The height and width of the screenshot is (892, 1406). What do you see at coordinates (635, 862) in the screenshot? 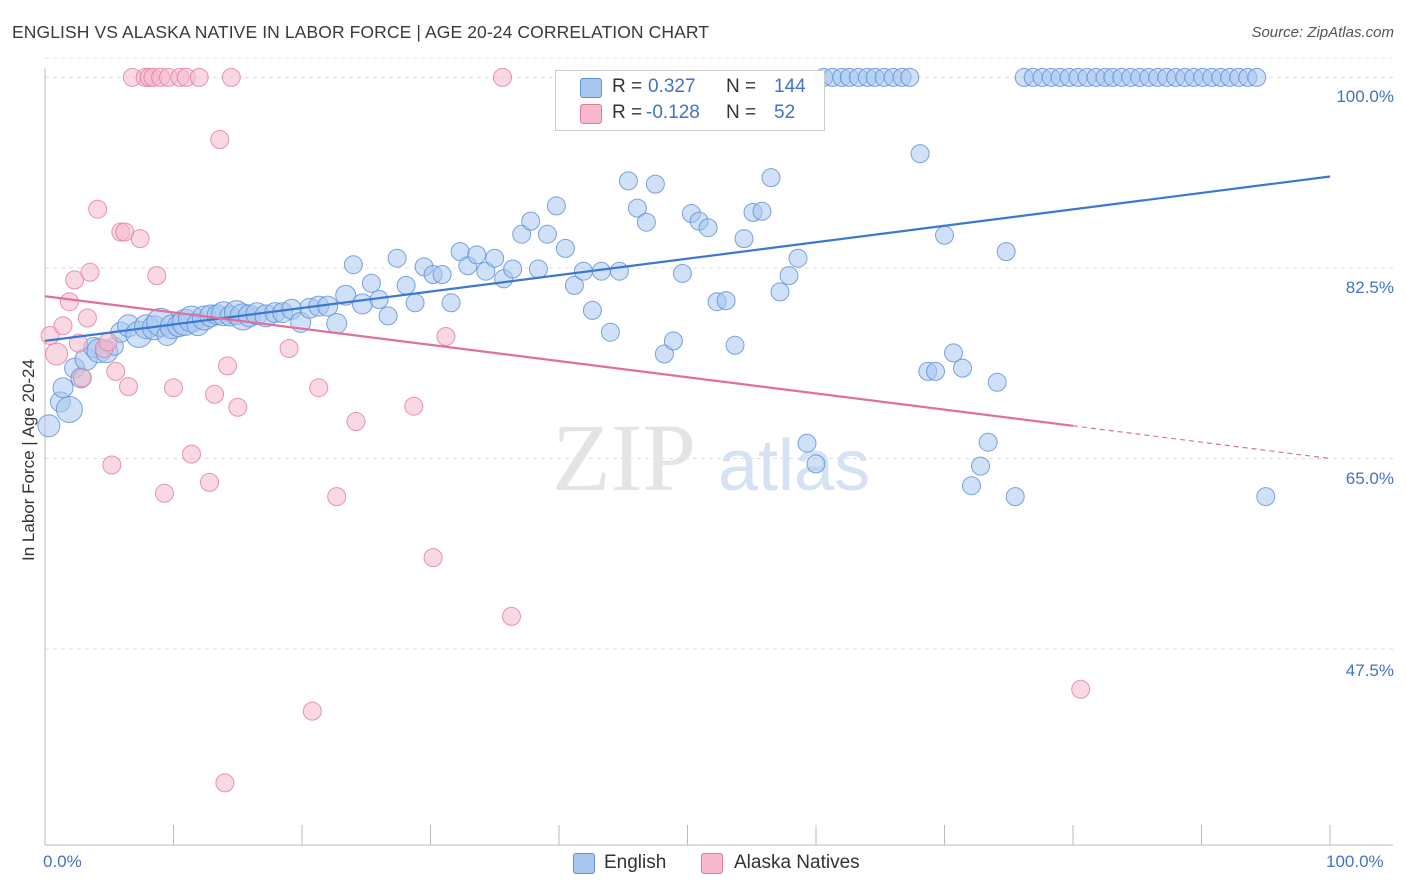
I see `legend-label-english: English` at bounding box center [635, 862].